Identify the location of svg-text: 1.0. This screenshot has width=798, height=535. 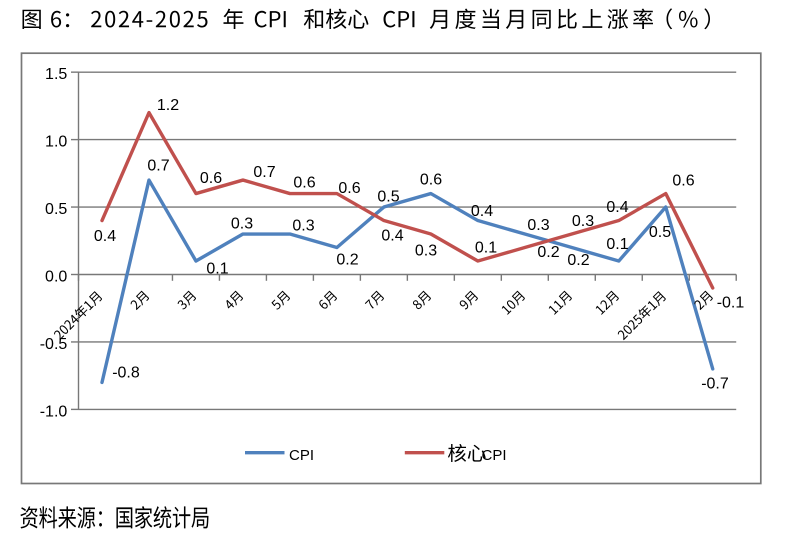
(56, 142).